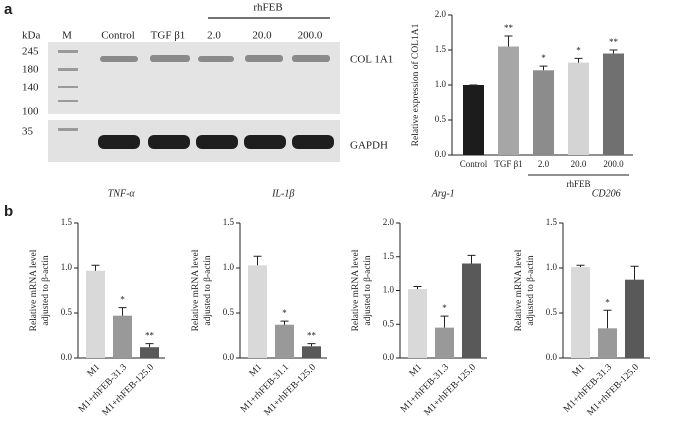 The width and height of the screenshot is (677, 424). What do you see at coordinates (579, 164) in the screenshot?
I see `x-tick-label: 20.0` at bounding box center [579, 164].